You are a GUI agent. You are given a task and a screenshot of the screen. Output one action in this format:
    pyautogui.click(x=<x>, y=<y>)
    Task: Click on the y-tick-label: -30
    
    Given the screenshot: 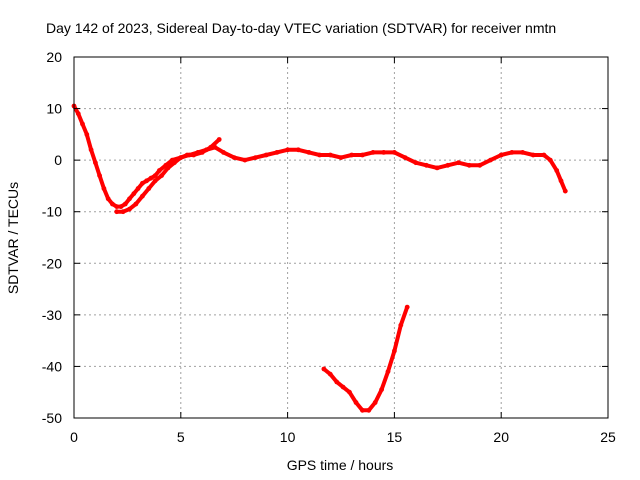 What is the action you would take?
    pyautogui.click(x=52, y=315)
    